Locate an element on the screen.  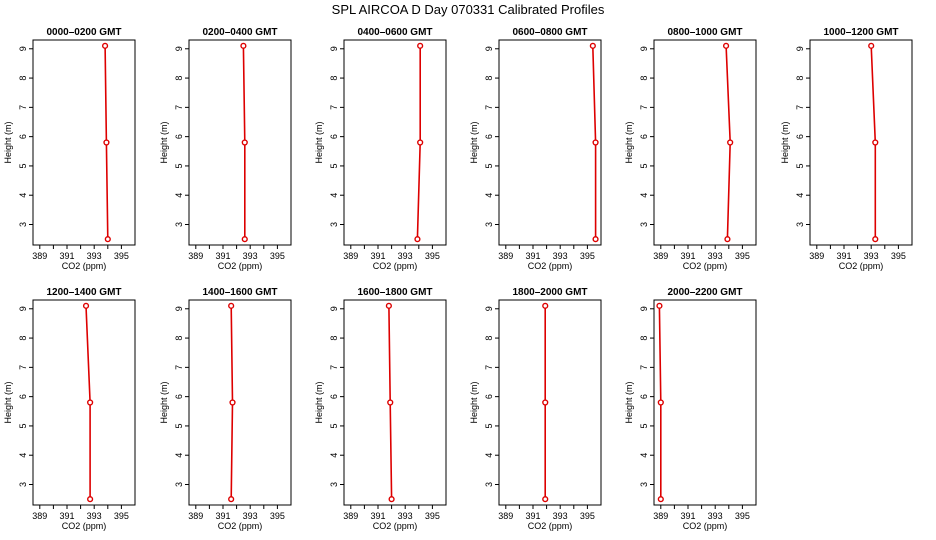
panel-title: 1400–1600 GMT is located at coordinates (239, 292).